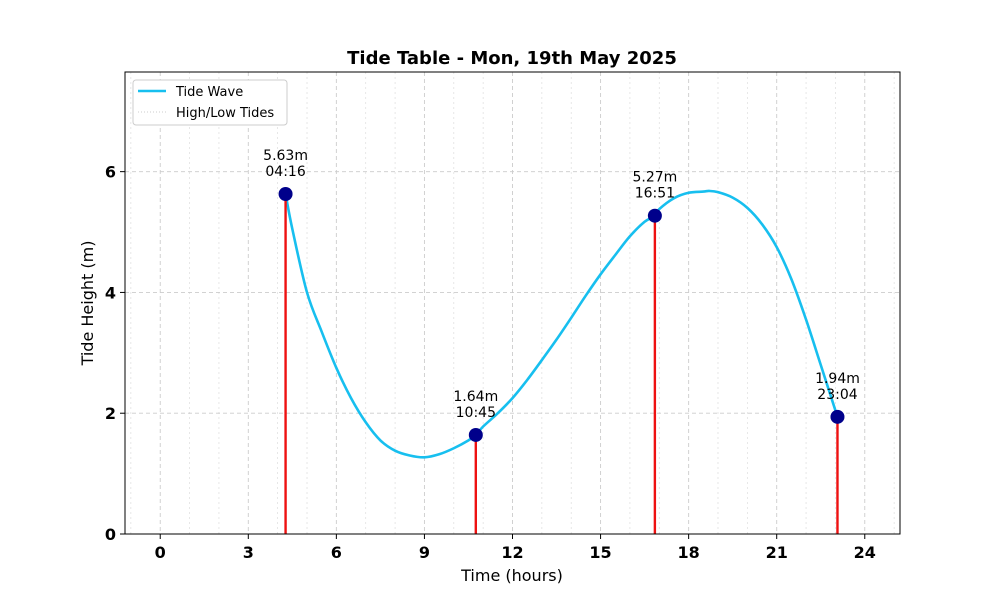 The height and width of the screenshot is (604, 1000). What do you see at coordinates (225, 113) in the screenshot?
I see `legend-high-low-label: High/Low Tides` at bounding box center [225, 113].